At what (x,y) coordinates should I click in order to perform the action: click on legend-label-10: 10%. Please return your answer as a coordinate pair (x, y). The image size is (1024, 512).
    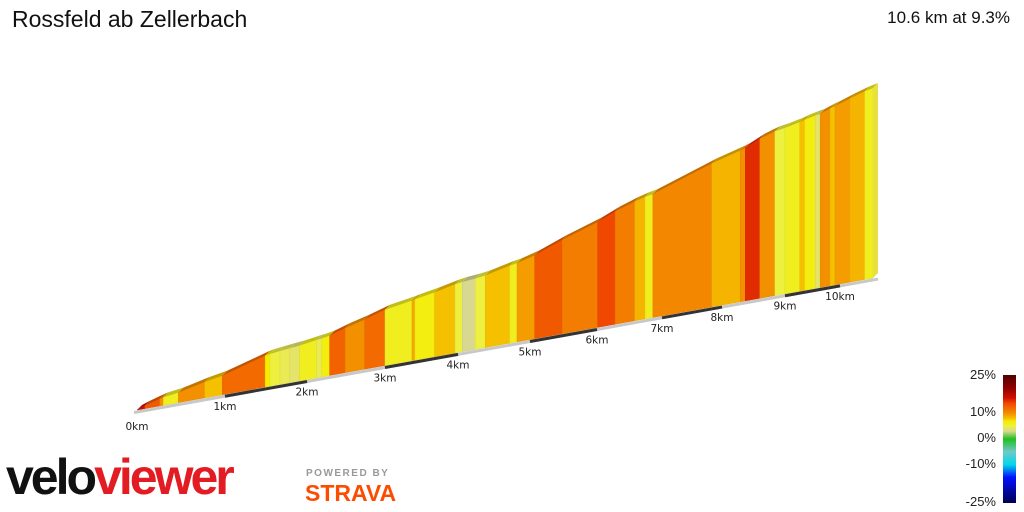
    Looking at the image, I should click on (982, 411).